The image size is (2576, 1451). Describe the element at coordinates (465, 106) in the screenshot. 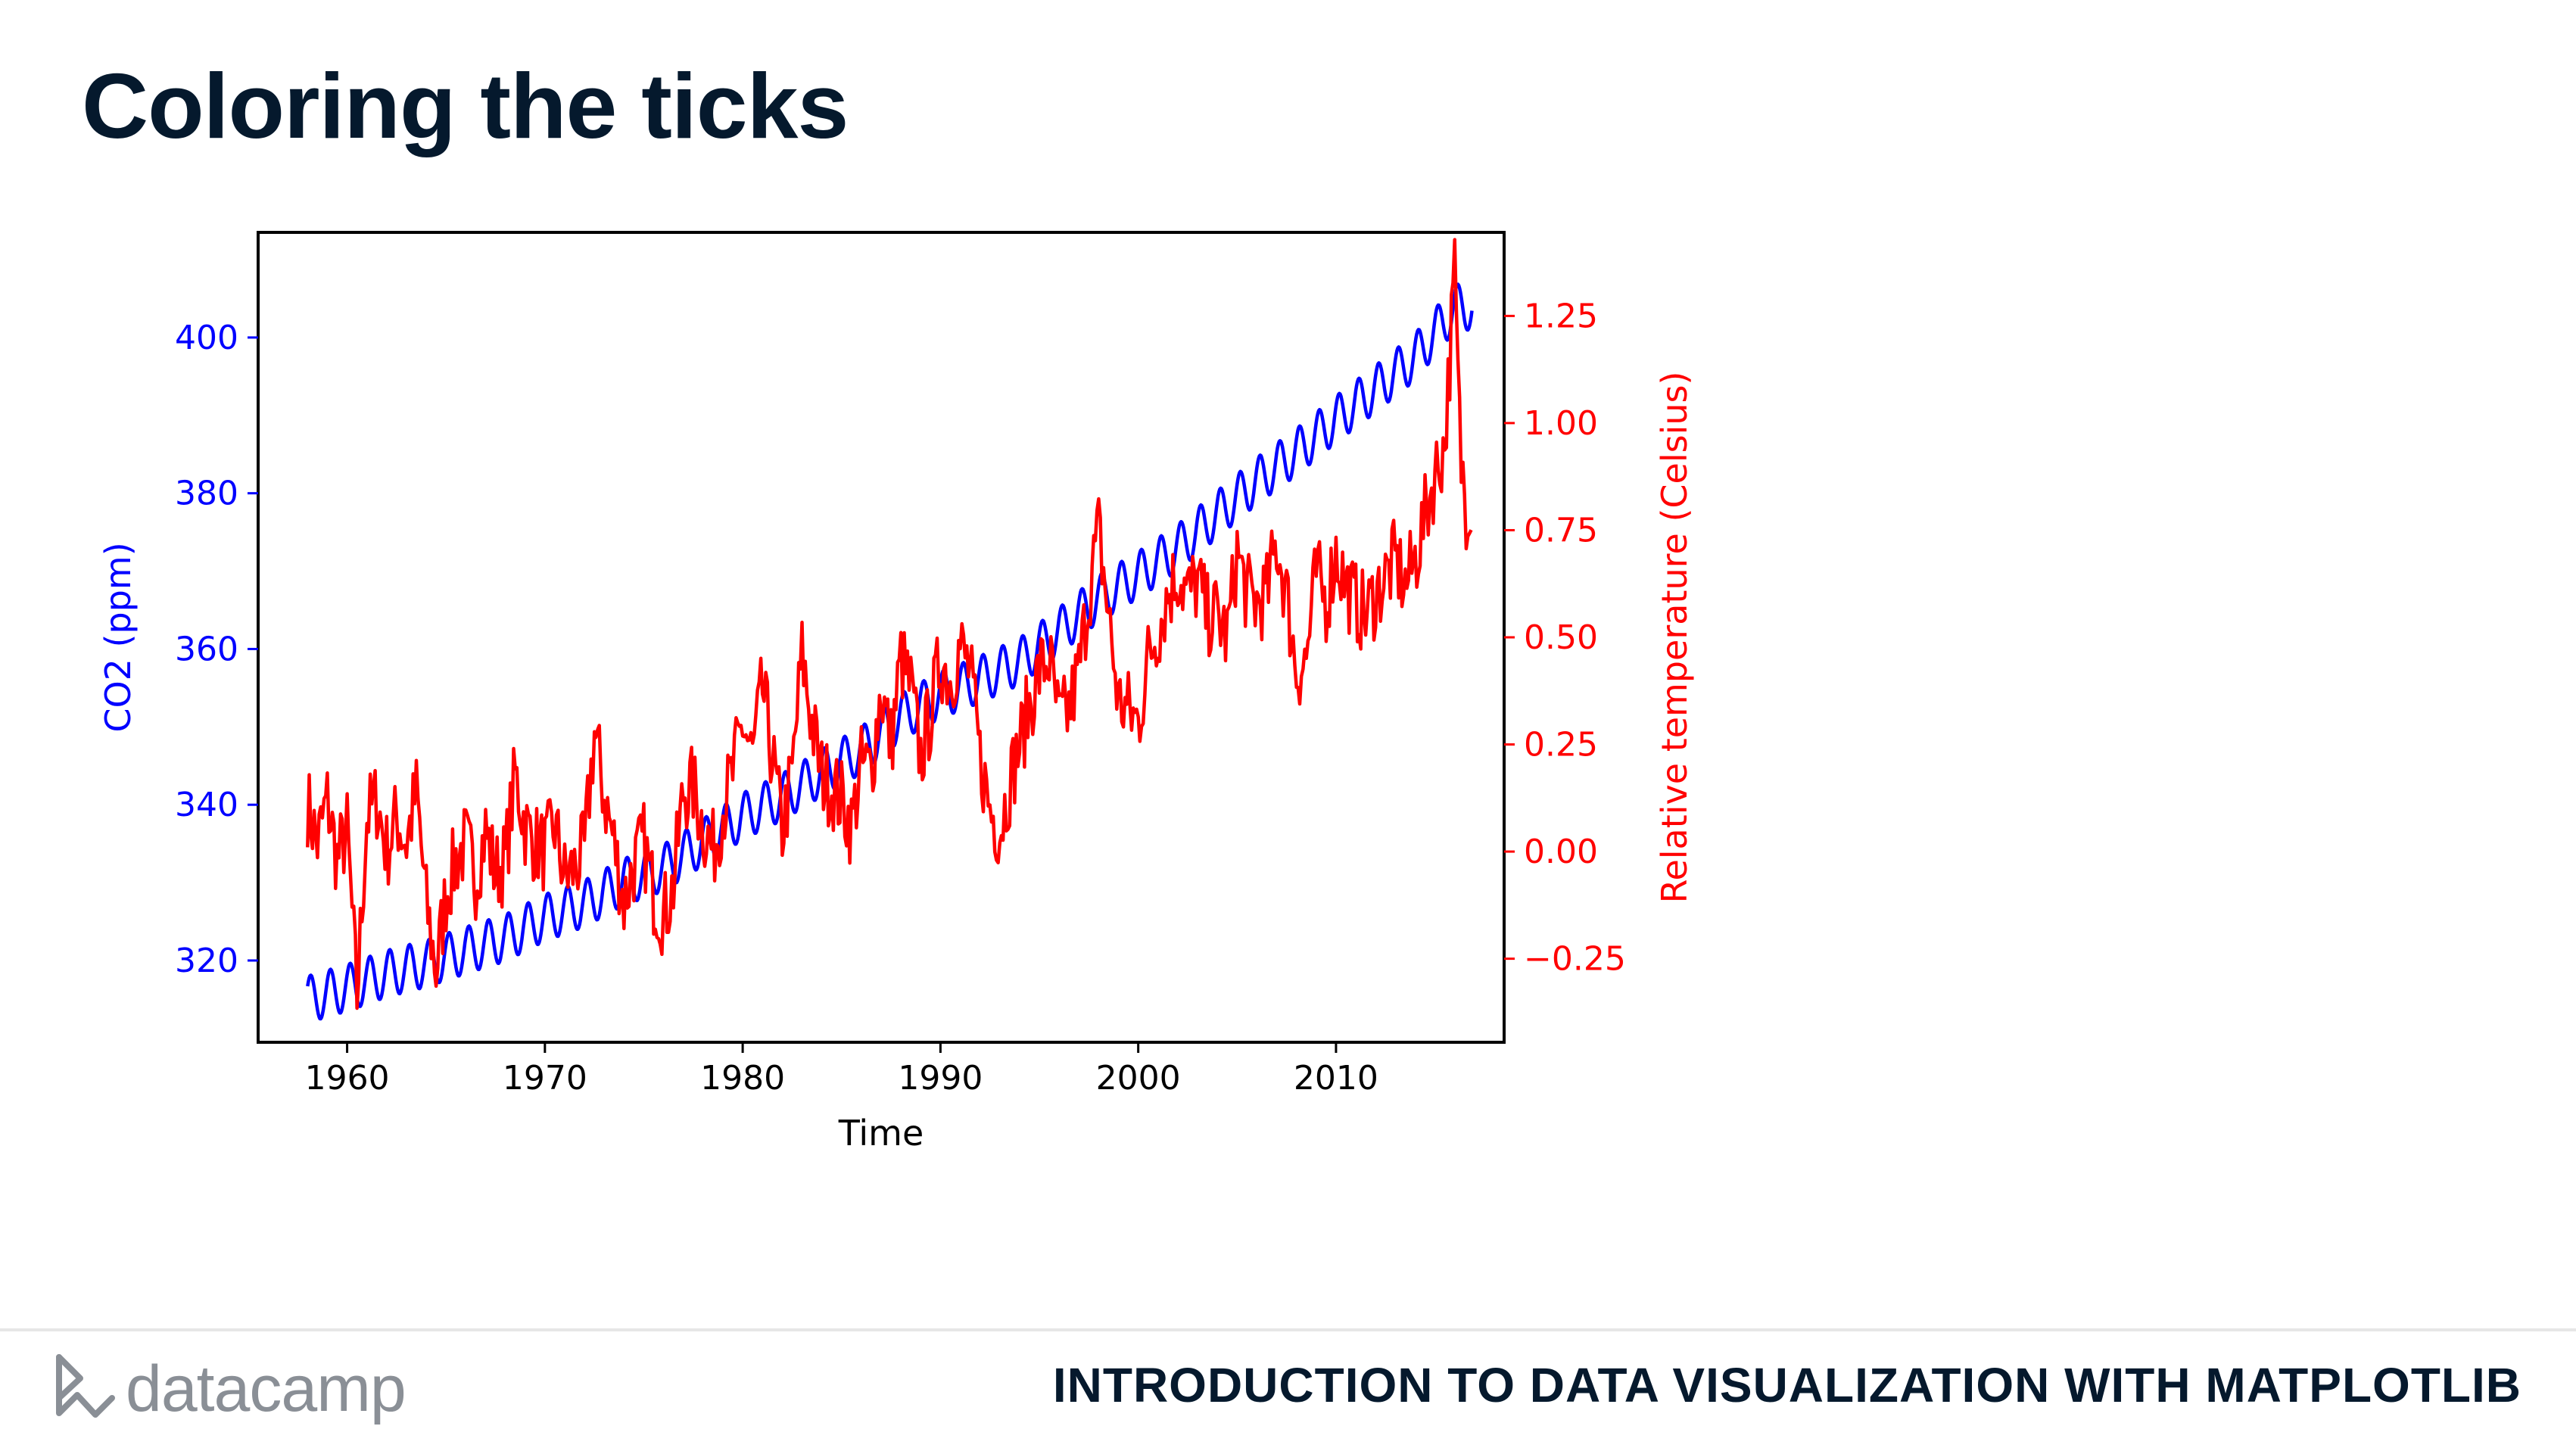

I see `slide-title: Coloring the ticks` at that location.